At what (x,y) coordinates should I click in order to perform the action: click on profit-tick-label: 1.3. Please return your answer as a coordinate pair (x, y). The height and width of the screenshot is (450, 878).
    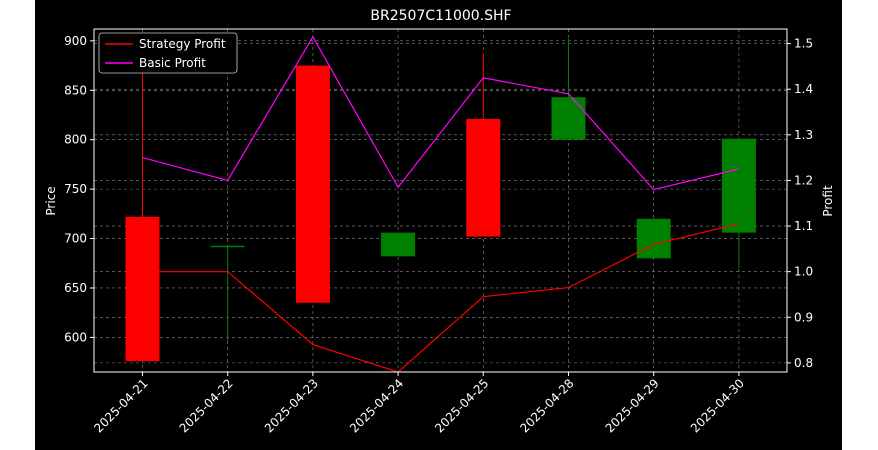
    Looking at the image, I should click on (803, 135).